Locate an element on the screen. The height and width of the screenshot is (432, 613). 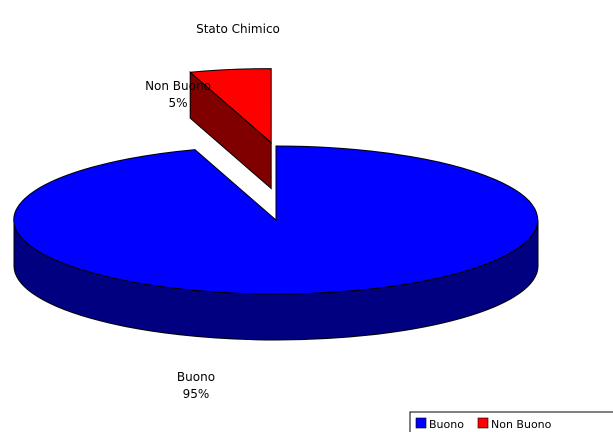
legend-swatch-buono is located at coordinates (421, 423).